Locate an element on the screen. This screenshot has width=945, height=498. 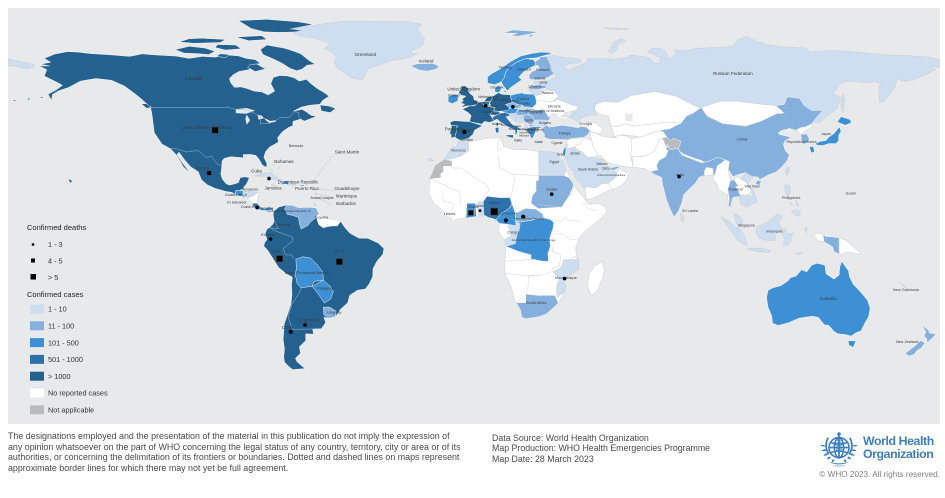
svg-text: Greenland is located at coordinates (366, 54).